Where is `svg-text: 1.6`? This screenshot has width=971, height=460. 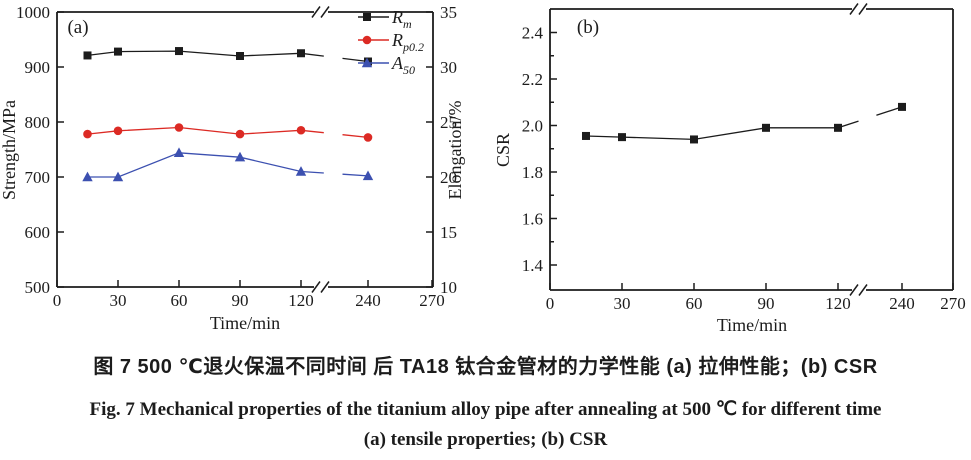
svg-text: 1.6 is located at coordinates (532, 219).